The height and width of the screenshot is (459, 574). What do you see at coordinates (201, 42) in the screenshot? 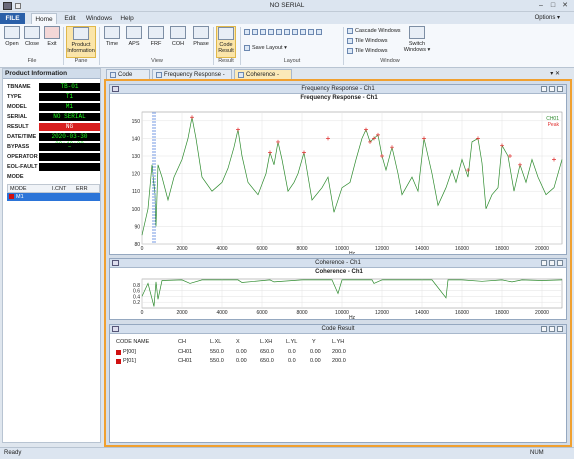
I see `phase-view-button: Phase` at bounding box center [201, 42].